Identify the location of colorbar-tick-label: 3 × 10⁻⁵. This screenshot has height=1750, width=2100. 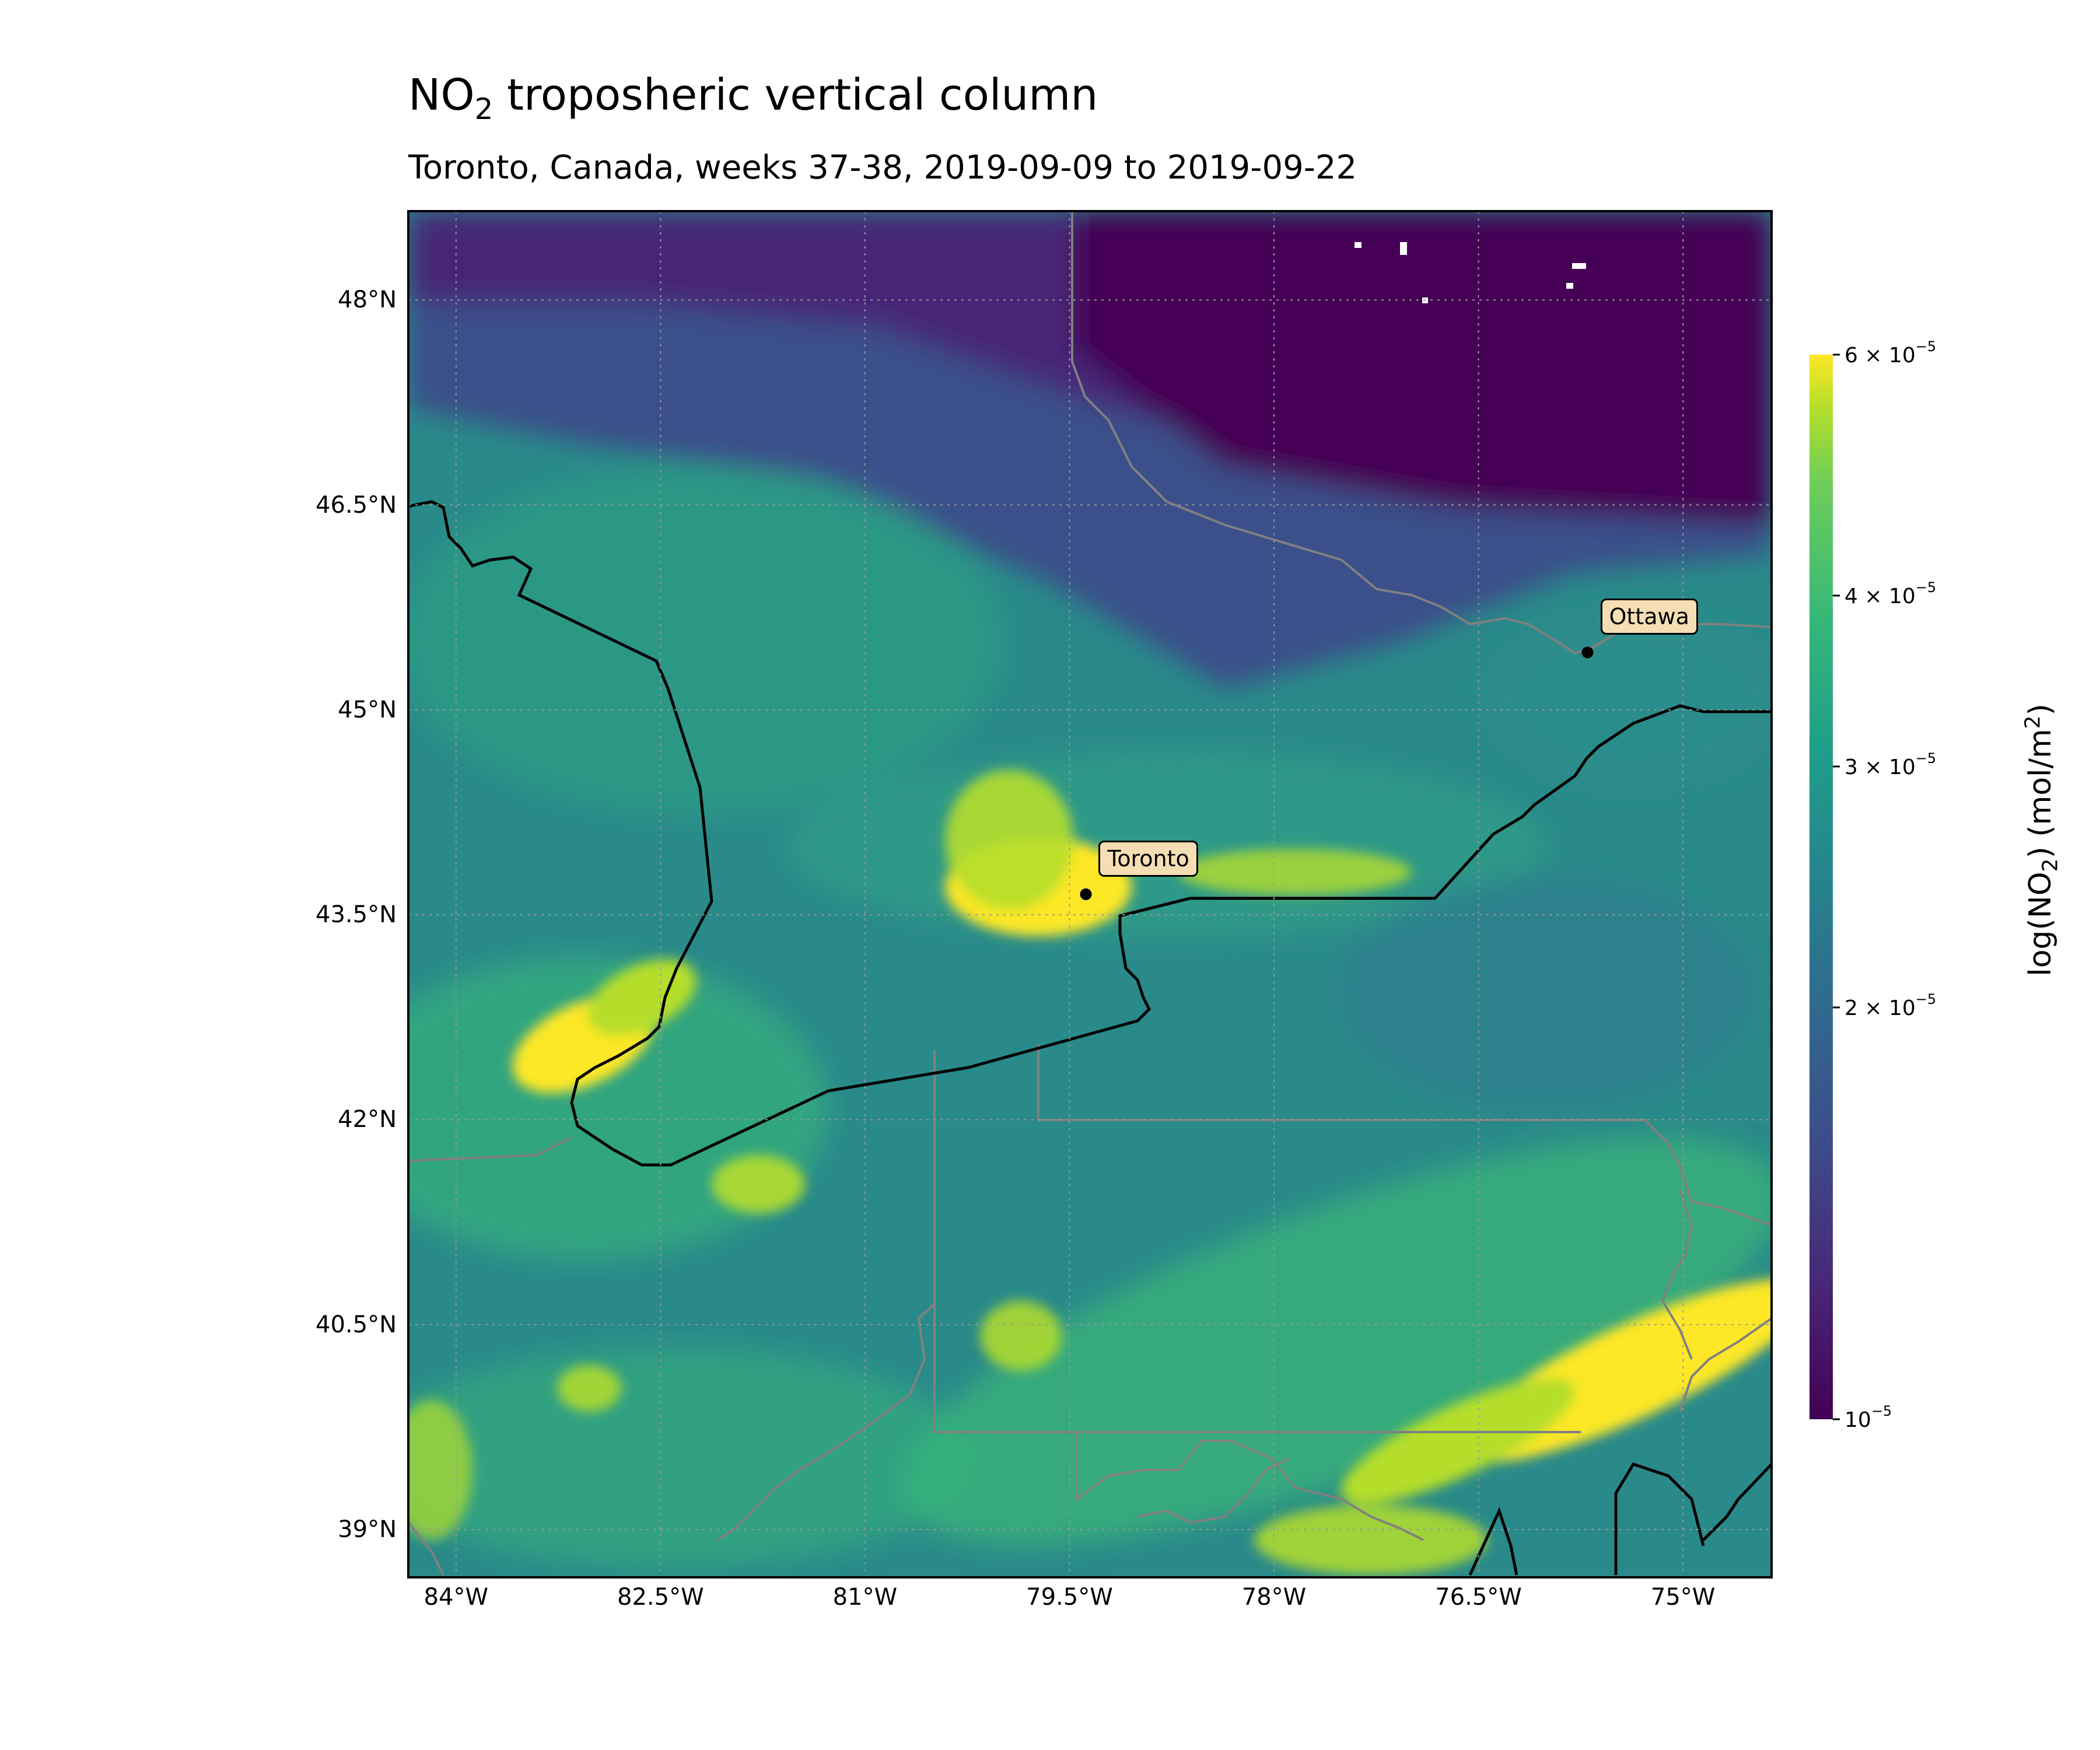
(1891, 764).